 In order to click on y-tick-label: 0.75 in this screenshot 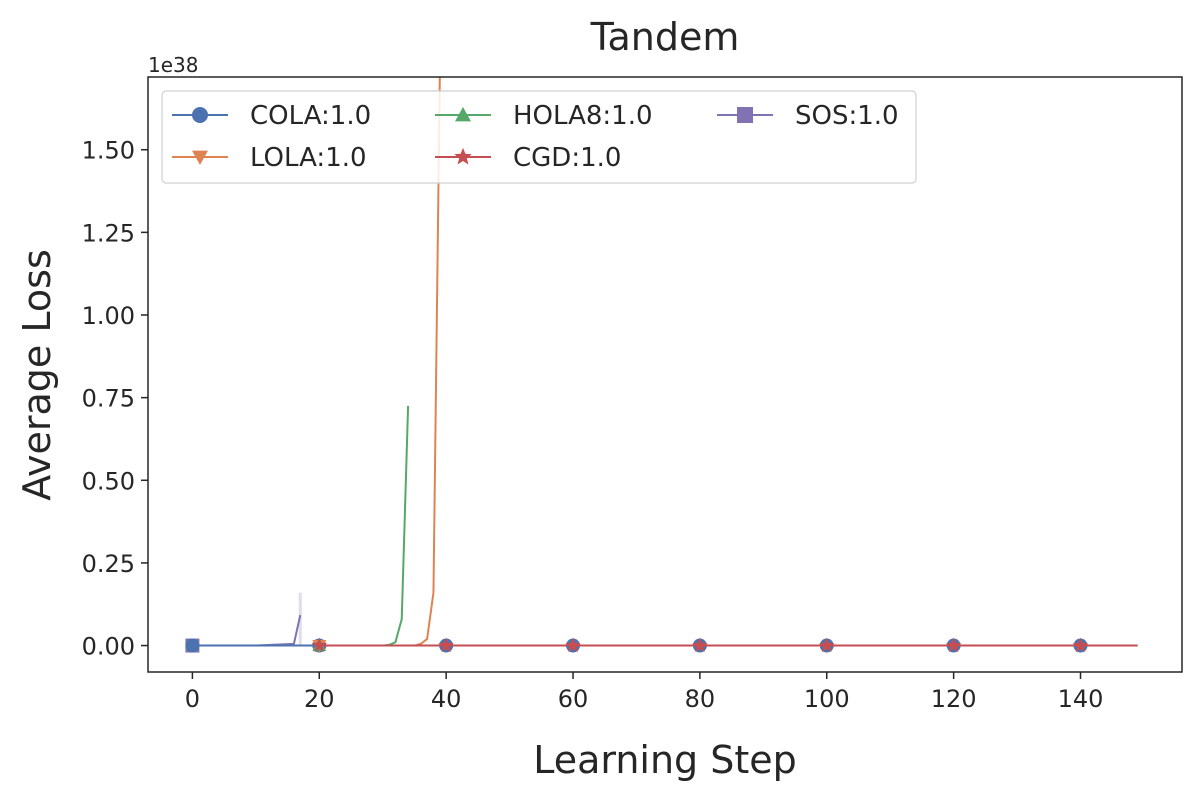, I will do `click(108, 399)`.